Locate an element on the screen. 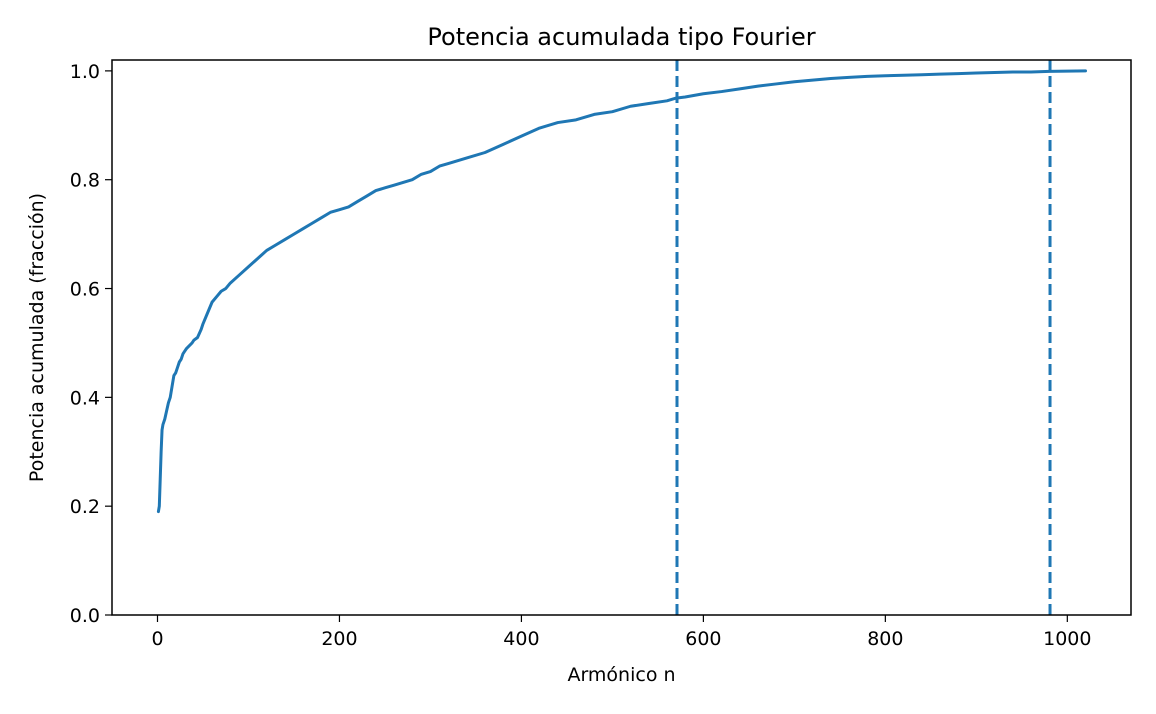 The width and height of the screenshot is (1156, 714). y-tick-label: 0.4 is located at coordinates (85, 398).